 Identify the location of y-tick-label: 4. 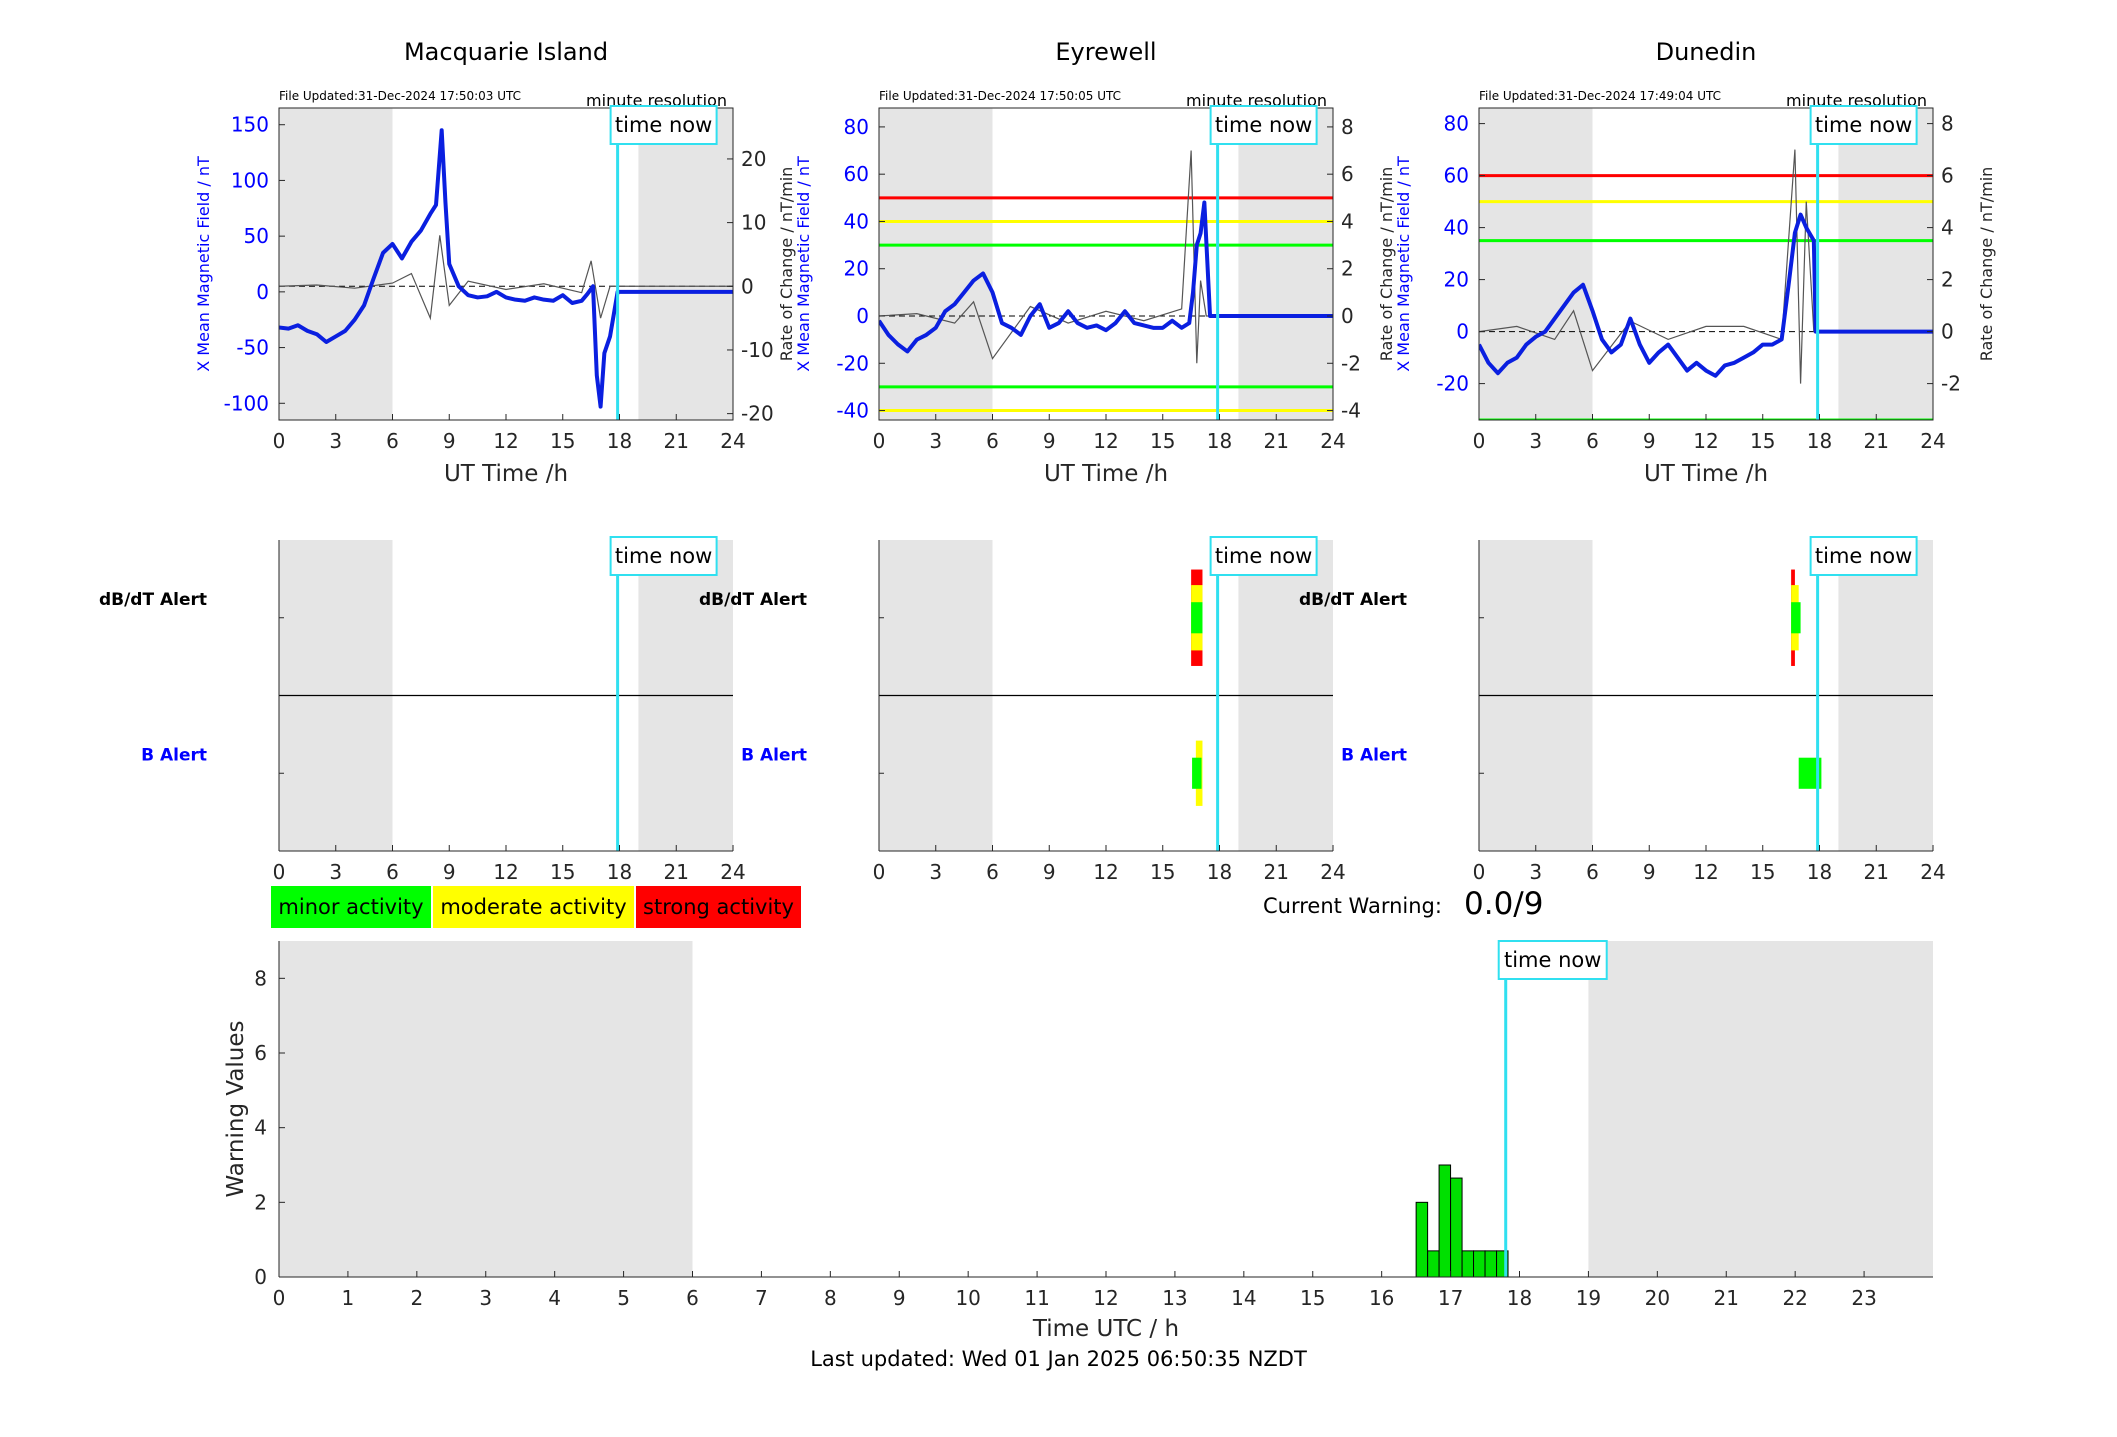
(260, 1128).